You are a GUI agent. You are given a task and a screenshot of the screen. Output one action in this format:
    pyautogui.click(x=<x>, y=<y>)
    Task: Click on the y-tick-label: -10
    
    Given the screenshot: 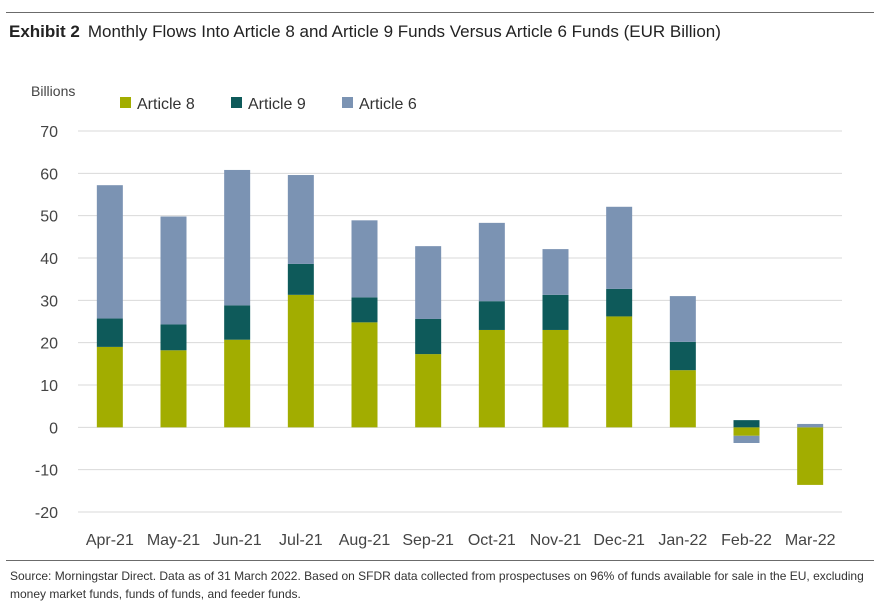 What is the action you would take?
    pyautogui.click(x=46, y=471)
    